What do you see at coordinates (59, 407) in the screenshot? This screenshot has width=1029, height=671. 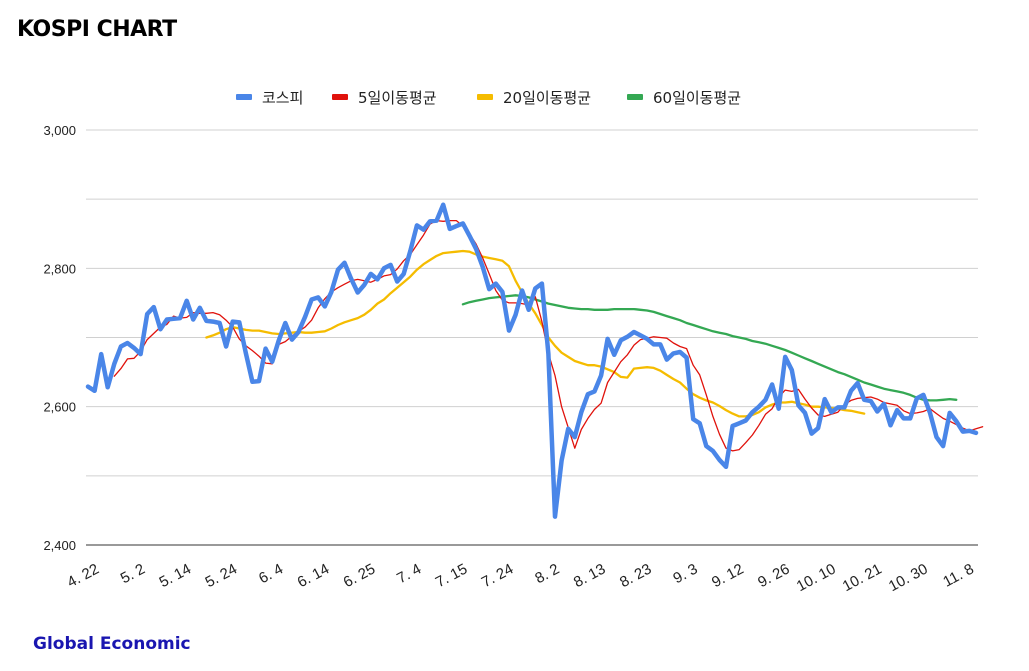 I see `y-tick-label: 2,600` at bounding box center [59, 407].